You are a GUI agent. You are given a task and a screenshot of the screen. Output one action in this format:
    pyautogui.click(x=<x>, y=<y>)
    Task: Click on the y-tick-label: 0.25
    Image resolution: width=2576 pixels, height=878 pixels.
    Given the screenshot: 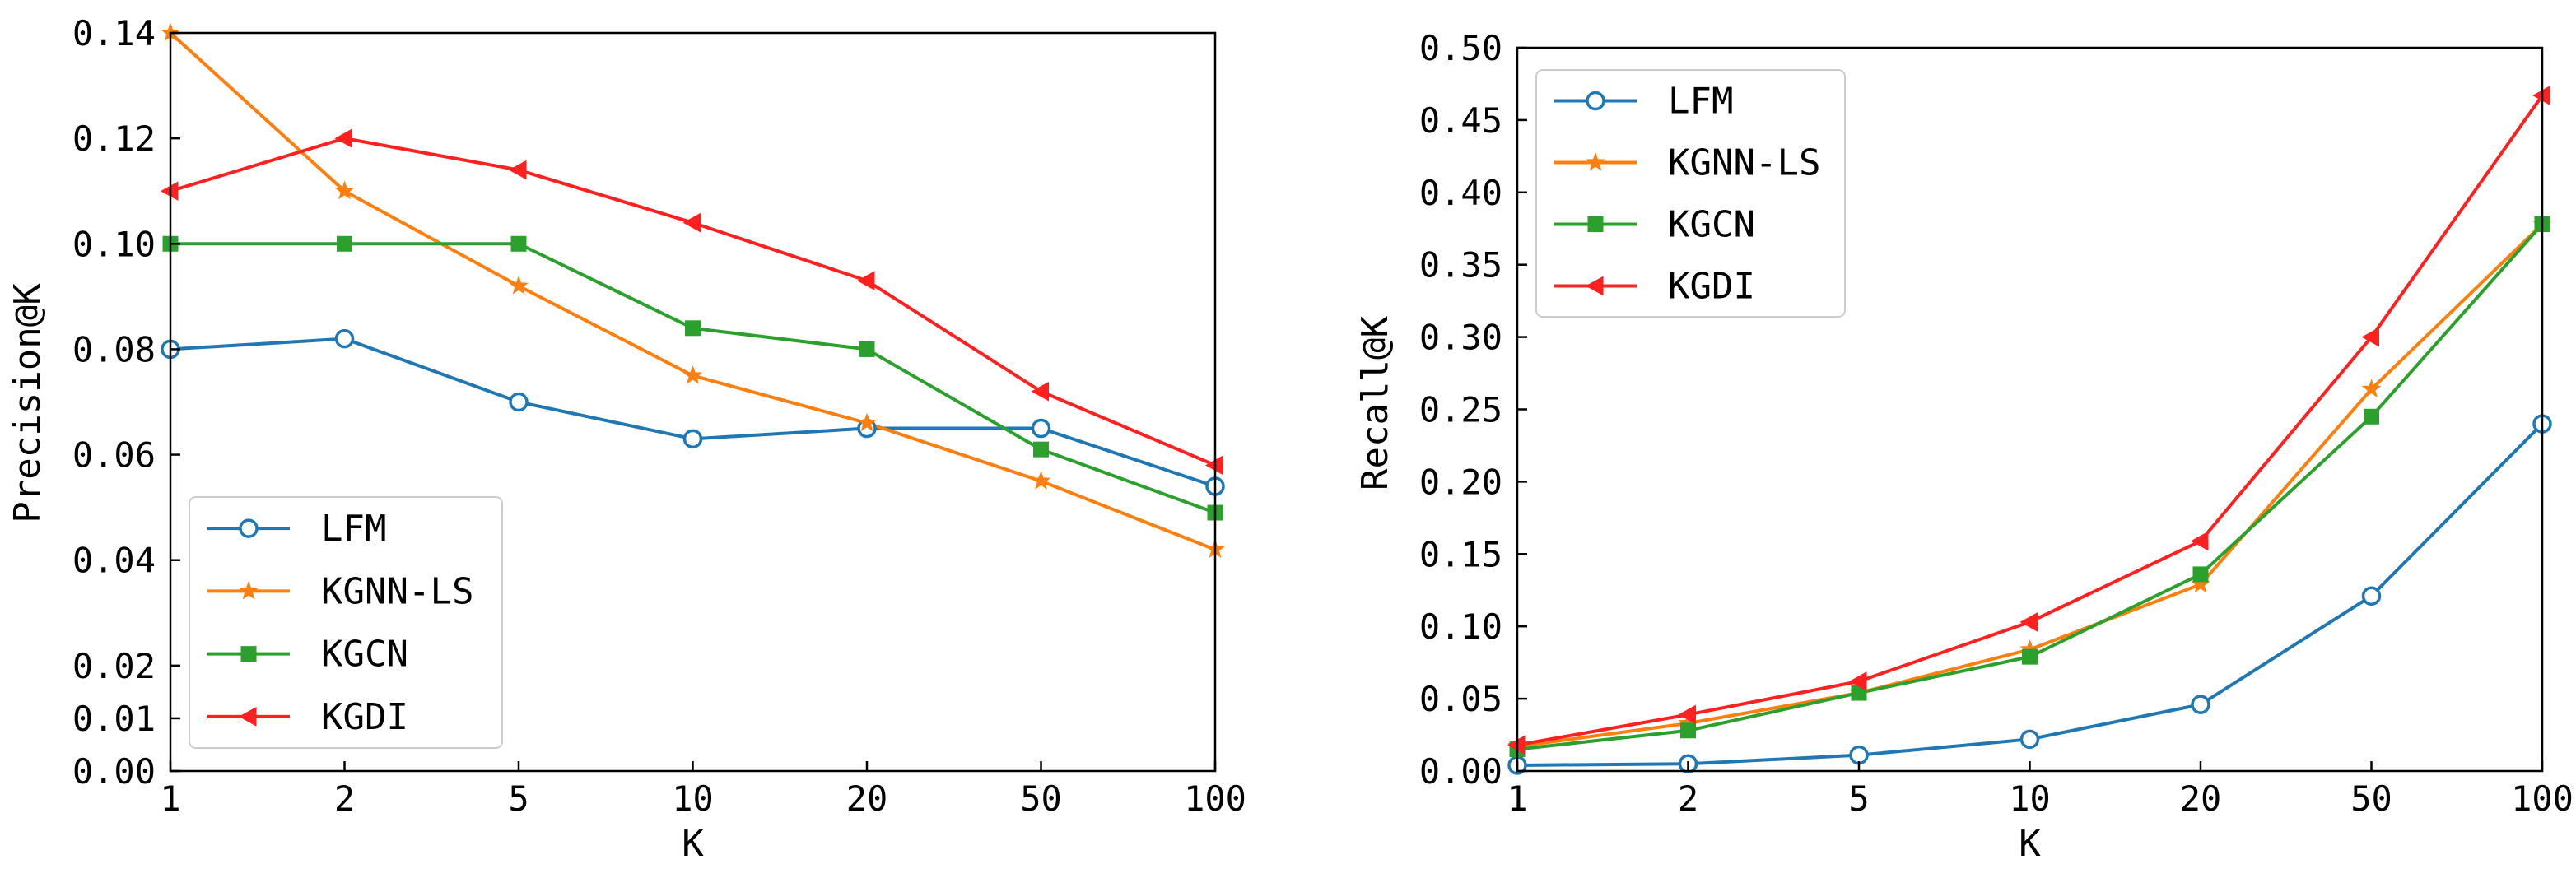 What is the action you would take?
    pyautogui.click(x=1460, y=410)
    